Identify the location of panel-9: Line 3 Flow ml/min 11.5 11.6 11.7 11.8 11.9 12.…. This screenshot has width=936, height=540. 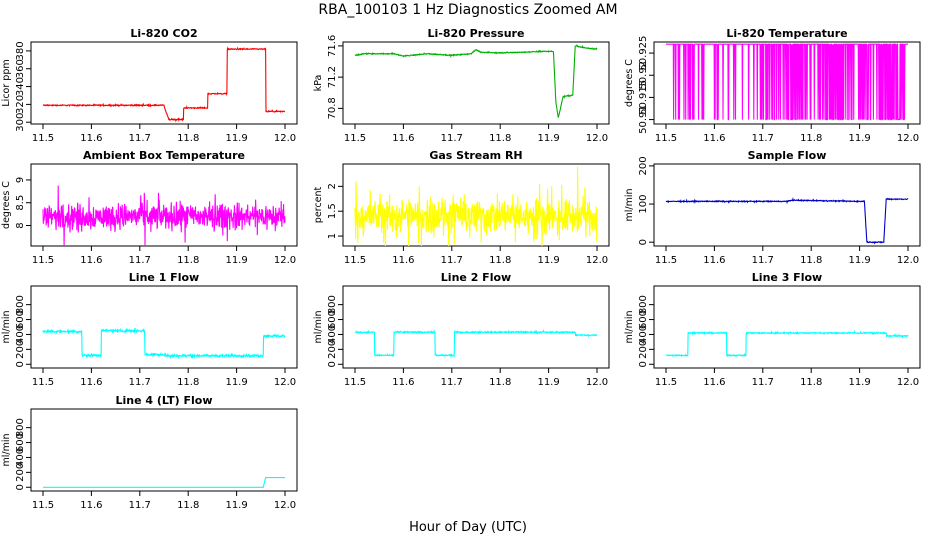
(772, 329).